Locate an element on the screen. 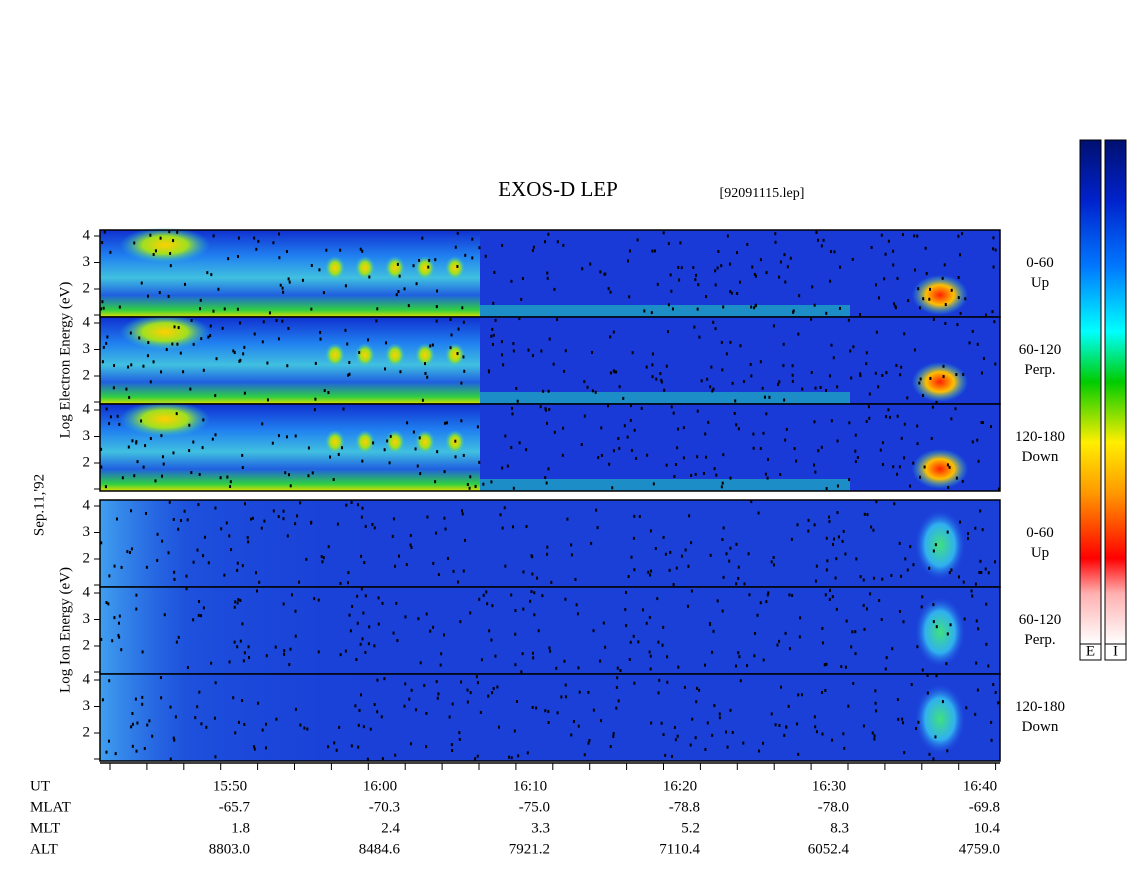  ephemeris-value: 6052.4 is located at coordinates (829, 849).